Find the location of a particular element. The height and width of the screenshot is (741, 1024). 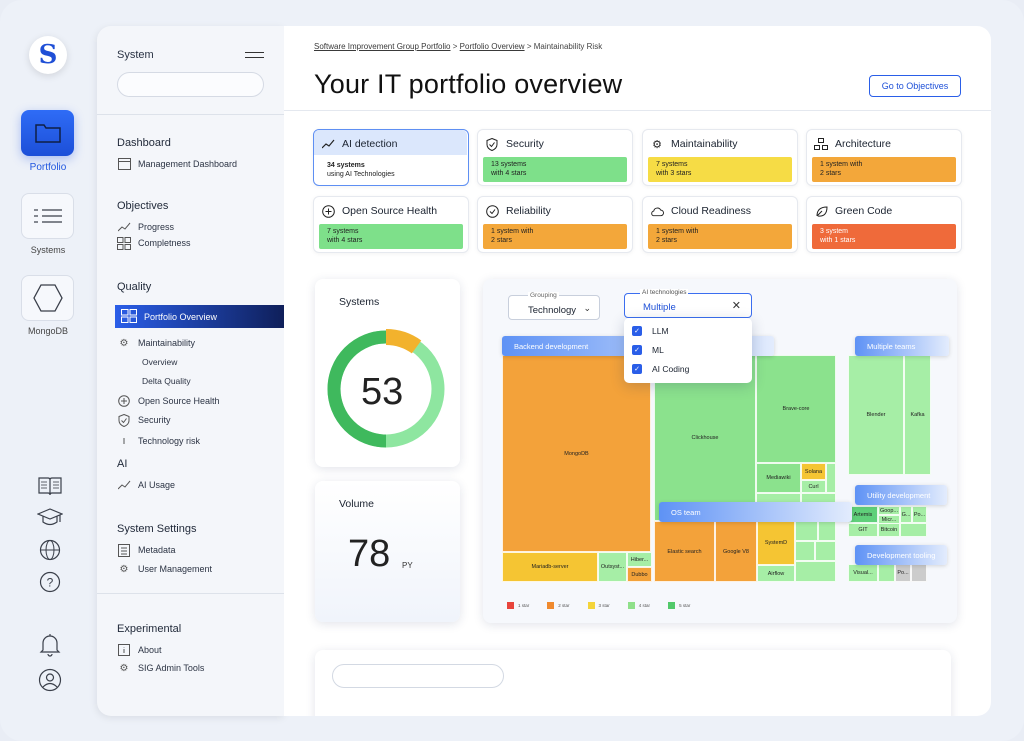

nav-portfolio-overview: Portfolio Overview is located at coordinates (199, 316).